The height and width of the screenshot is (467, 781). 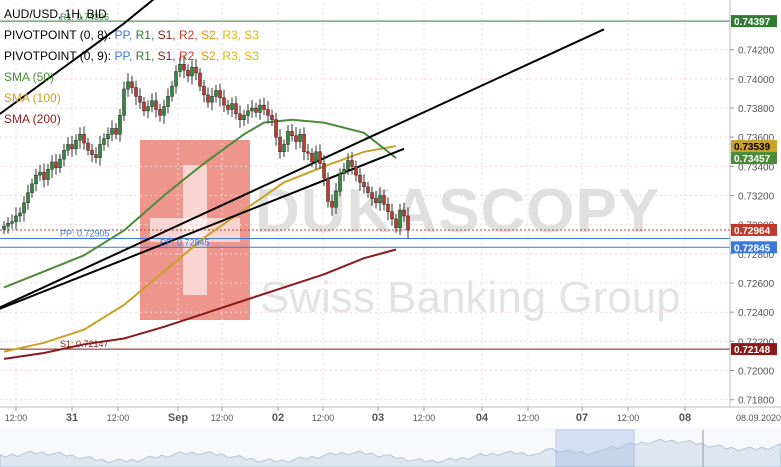 What do you see at coordinates (390, 418) in the screenshot?
I see `x-axis-area` at bounding box center [390, 418].